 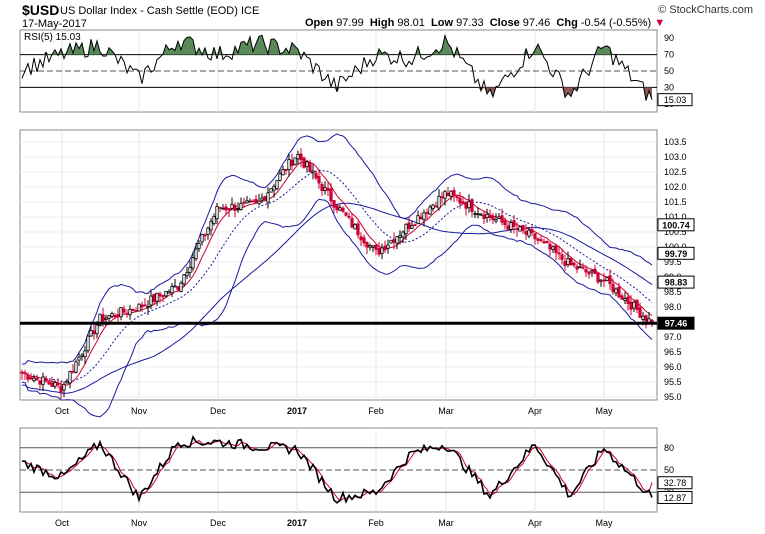 What do you see at coordinates (54, 24) in the screenshot?
I see `chart-date: 17-May-2017` at bounding box center [54, 24].